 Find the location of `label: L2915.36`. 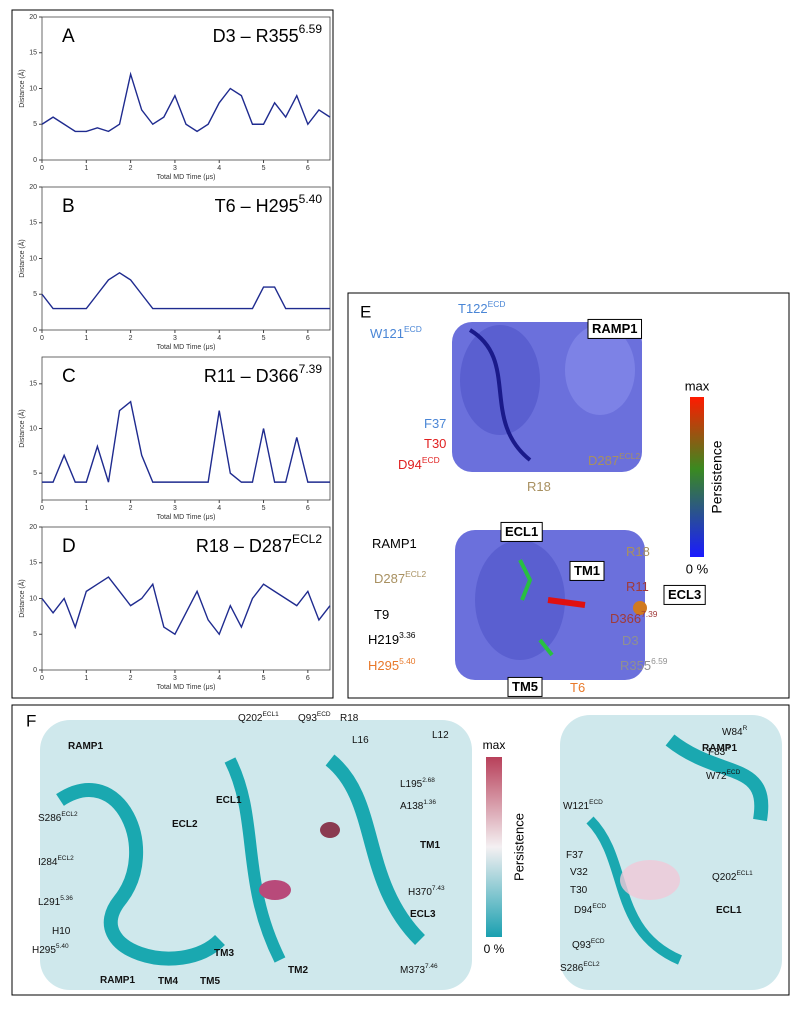

label: L2915.36 is located at coordinates (55, 901).